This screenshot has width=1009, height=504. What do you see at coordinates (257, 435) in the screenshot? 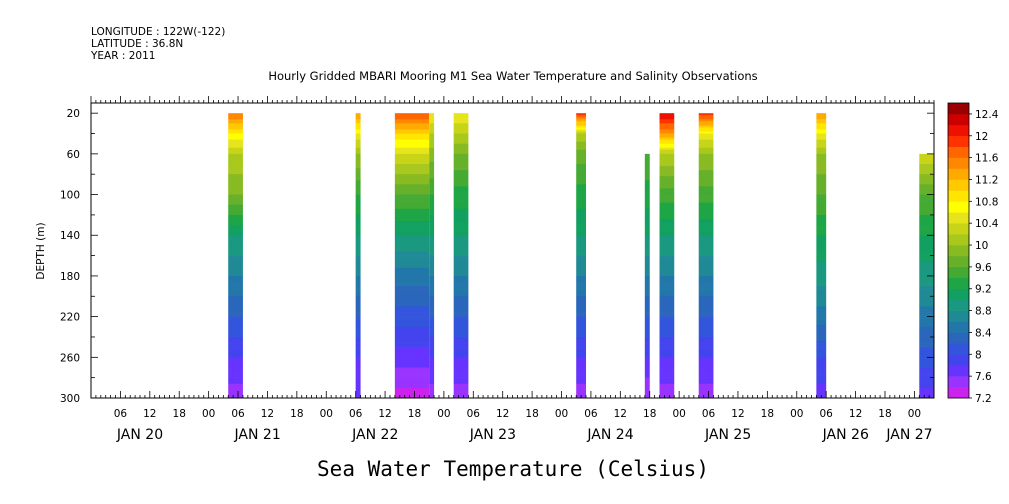
I see `date-label: JAN 21` at bounding box center [257, 435].